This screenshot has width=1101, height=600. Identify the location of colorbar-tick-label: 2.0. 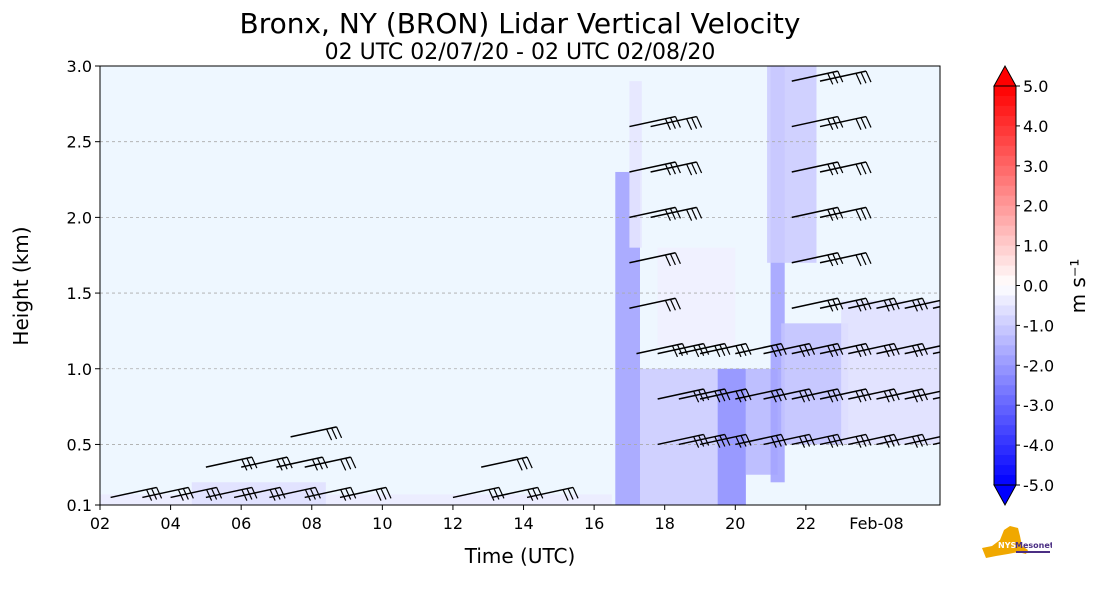
(1035, 206).